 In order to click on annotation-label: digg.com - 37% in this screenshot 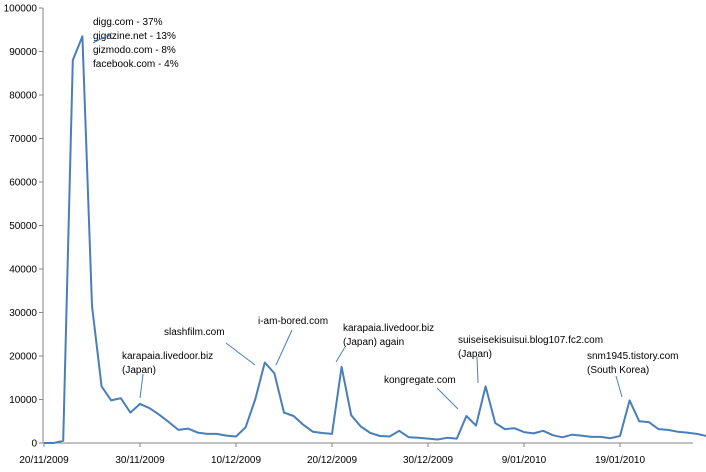, I will do `click(128, 22)`.